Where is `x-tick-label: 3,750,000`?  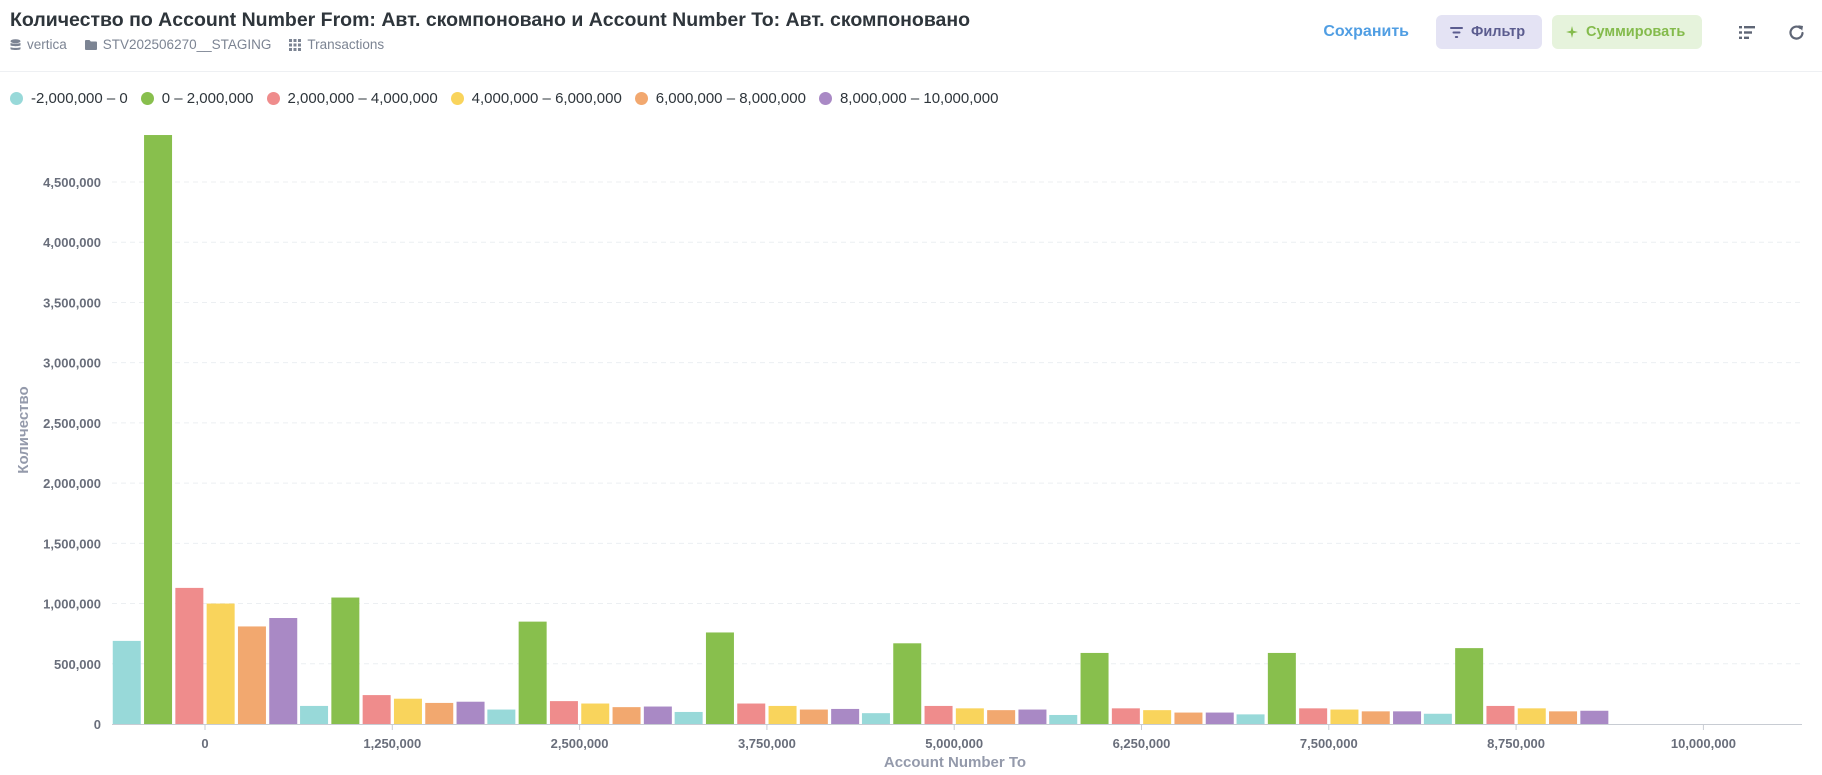 x-tick-label: 3,750,000 is located at coordinates (767, 743).